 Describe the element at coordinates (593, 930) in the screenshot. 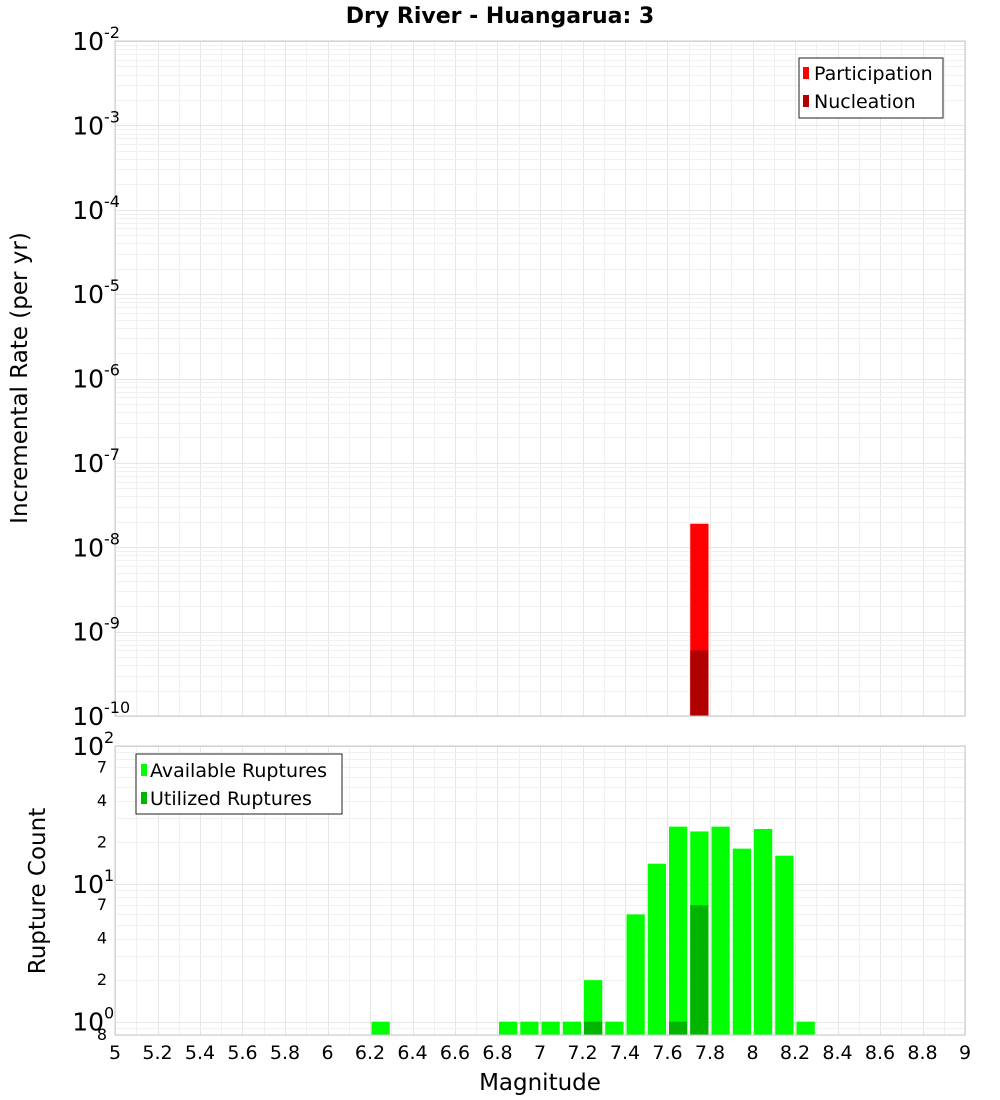

I see `bottom-bars` at that location.